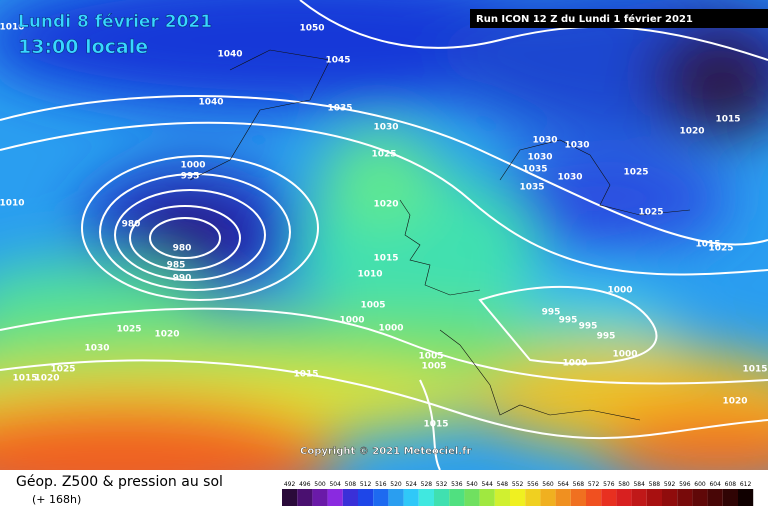 This screenshot has width=768, height=512. Describe the element at coordinates (518, 484) in the screenshot. I see `colorbar-label: 552` at that location.